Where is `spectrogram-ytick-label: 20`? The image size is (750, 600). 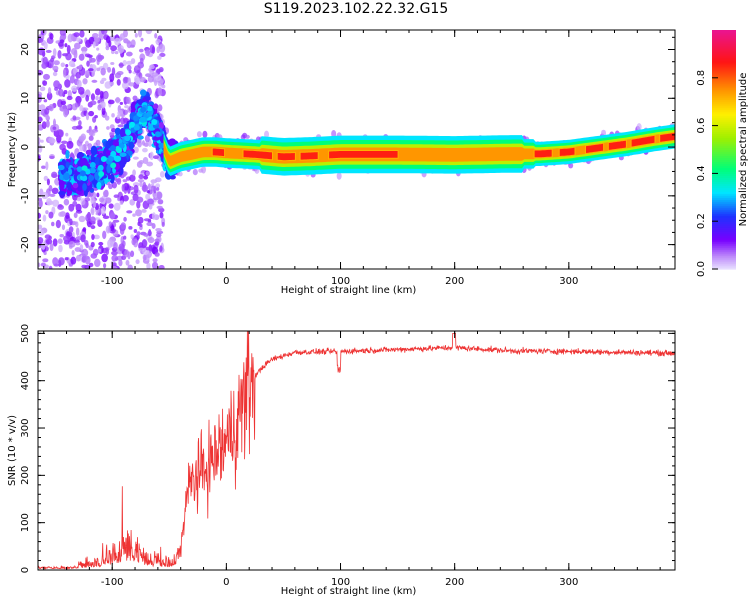 spectrogram-ytick-label: 20 is located at coordinates (25, 49).